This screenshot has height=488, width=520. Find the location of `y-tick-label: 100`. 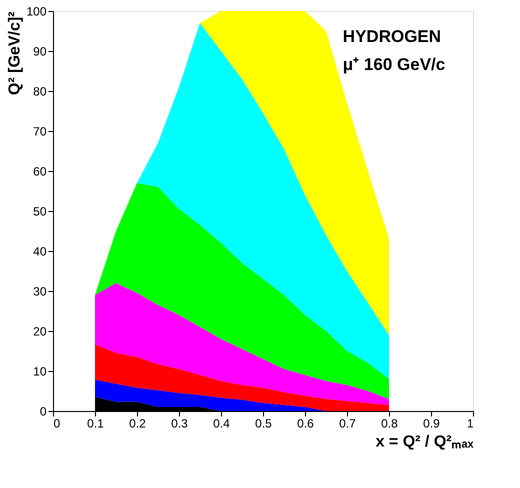

y-tick-label: 100 is located at coordinates (36, 11).